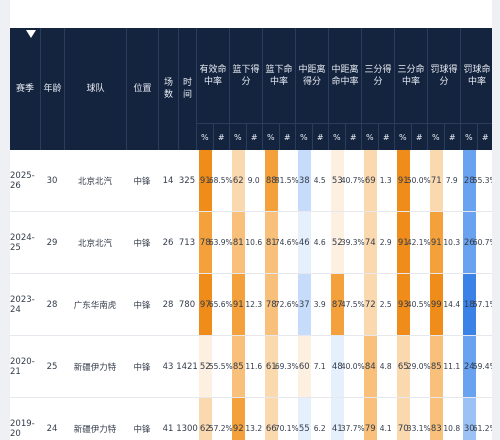 The image size is (500, 440). I want to click on value-cell: 57.1%, so click(482, 304).